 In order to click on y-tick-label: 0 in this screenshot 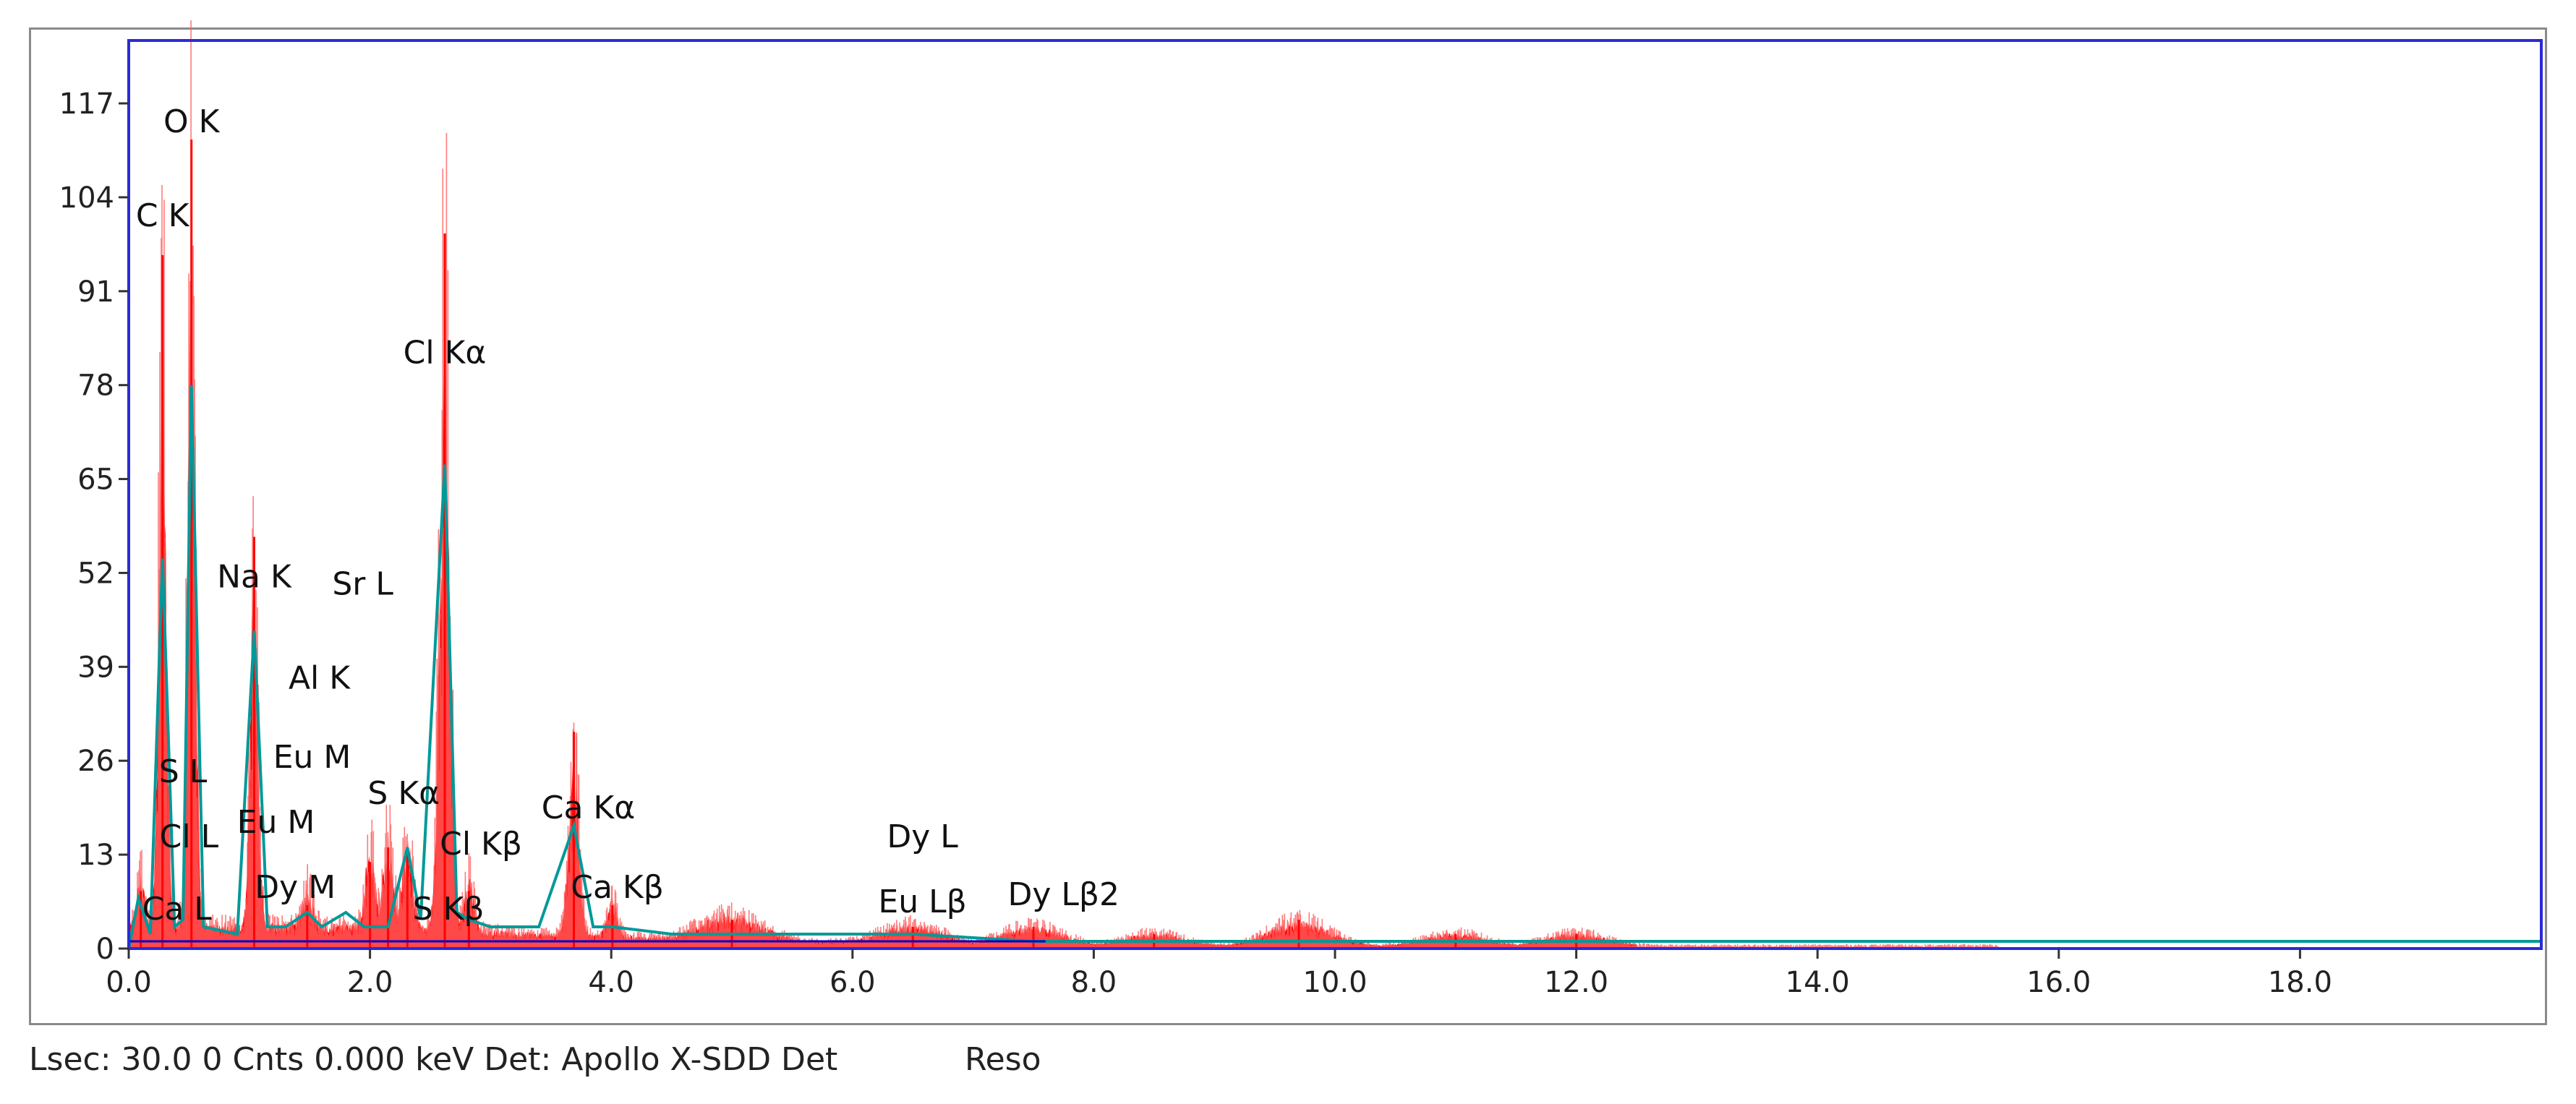, I will do `click(105, 949)`.